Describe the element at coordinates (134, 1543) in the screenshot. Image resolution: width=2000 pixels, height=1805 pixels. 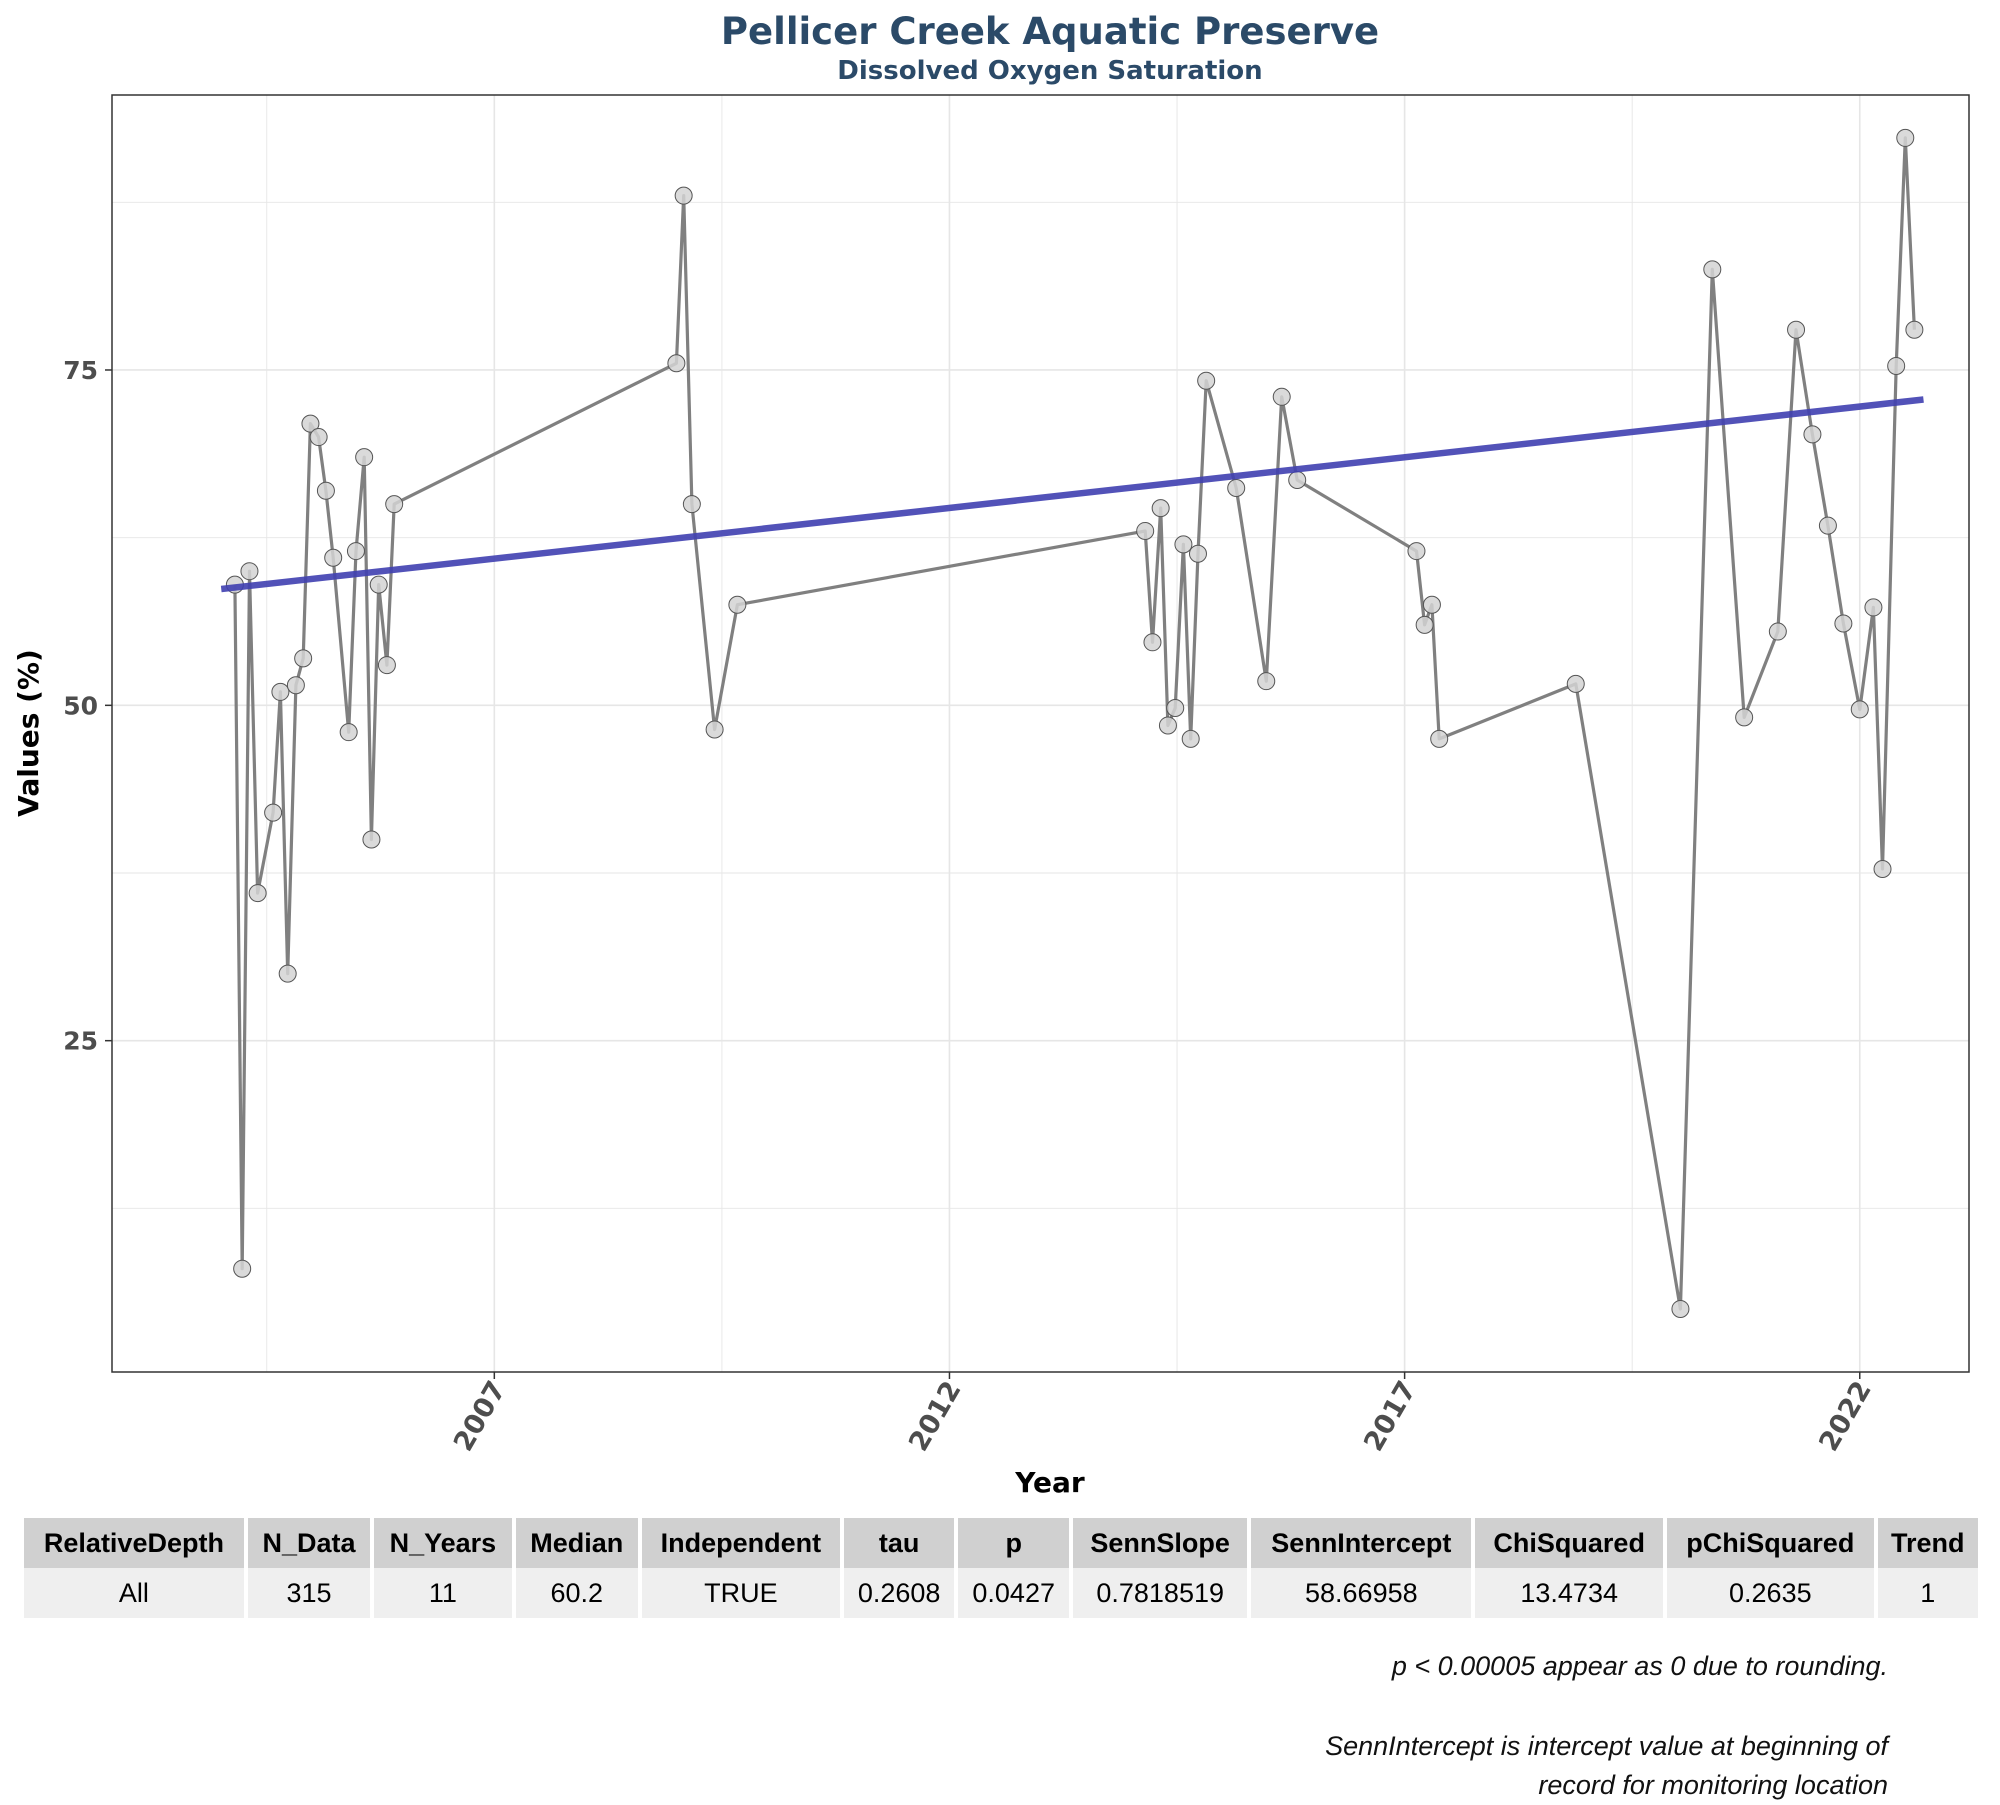
I see `header-relativedepth: RelativeDepth` at that location.